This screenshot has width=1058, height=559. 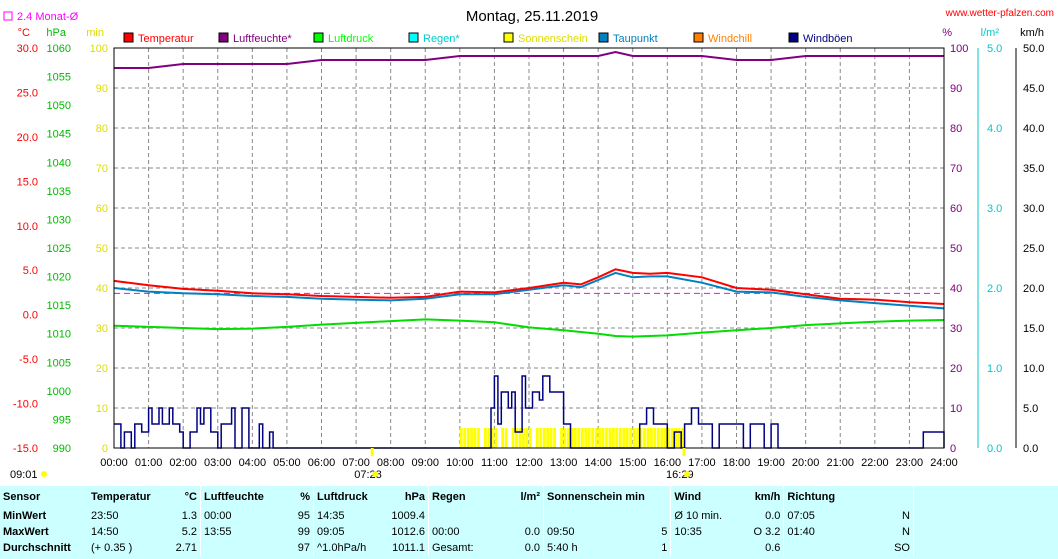 What do you see at coordinates (888, 548) in the screenshot?
I see `cell: SO` at bounding box center [888, 548].